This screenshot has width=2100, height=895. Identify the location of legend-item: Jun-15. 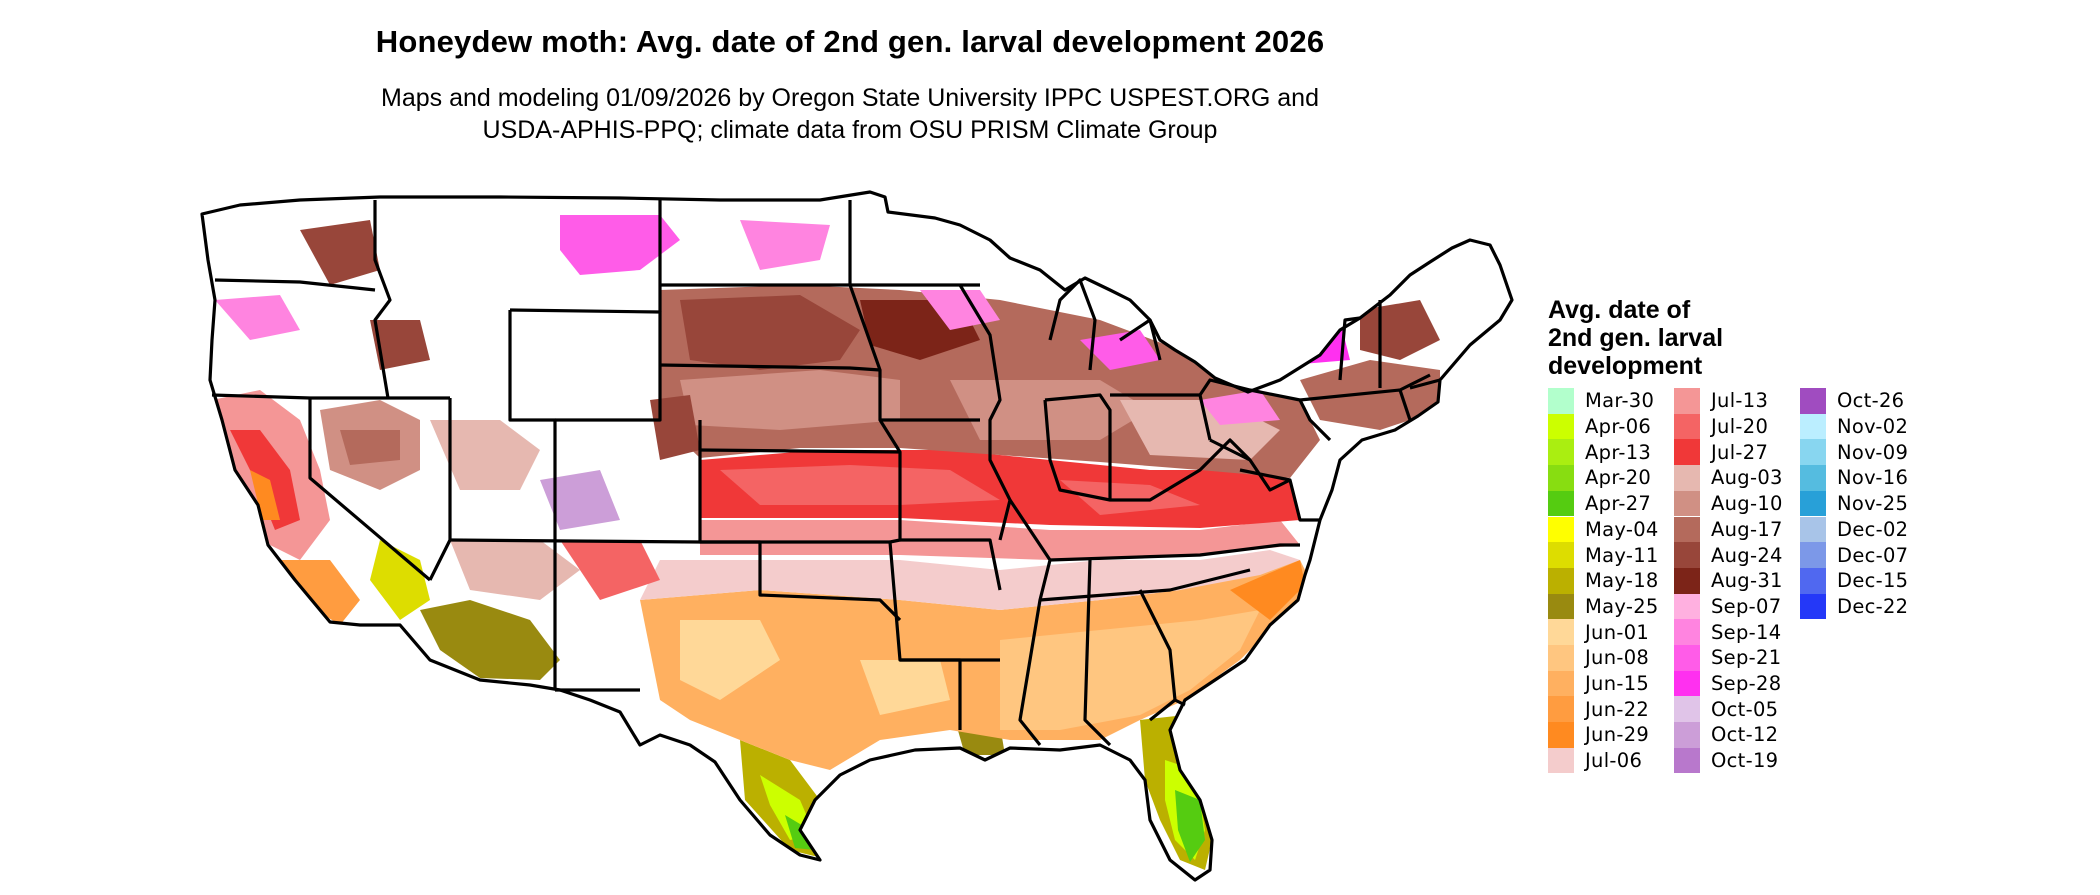
(1599, 683).